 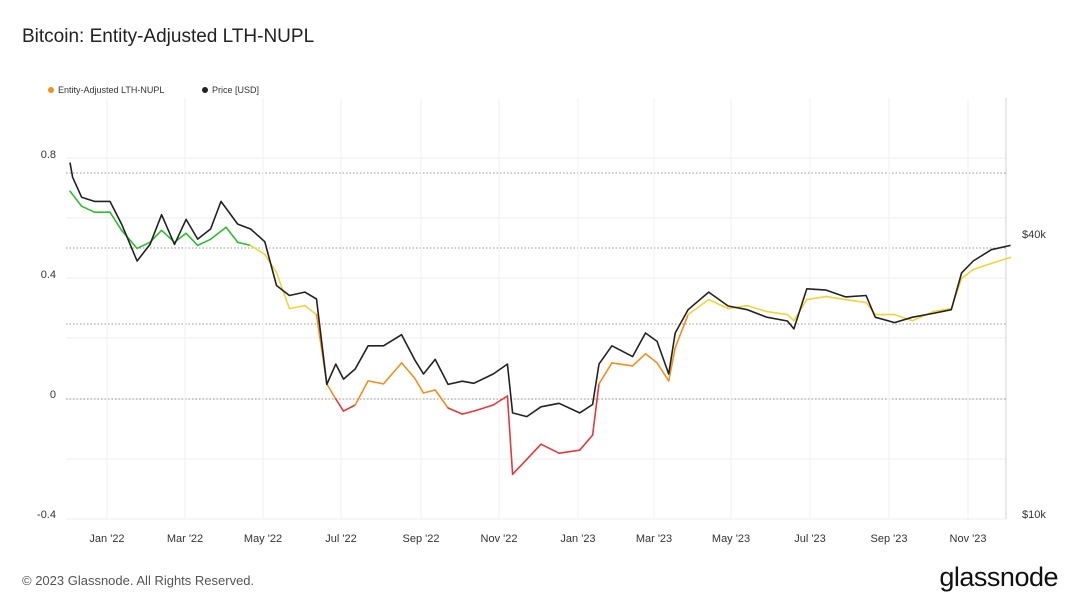 What do you see at coordinates (53, 395) in the screenshot?
I see `y-left-tick-label: 0` at bounding box center [53, 395].